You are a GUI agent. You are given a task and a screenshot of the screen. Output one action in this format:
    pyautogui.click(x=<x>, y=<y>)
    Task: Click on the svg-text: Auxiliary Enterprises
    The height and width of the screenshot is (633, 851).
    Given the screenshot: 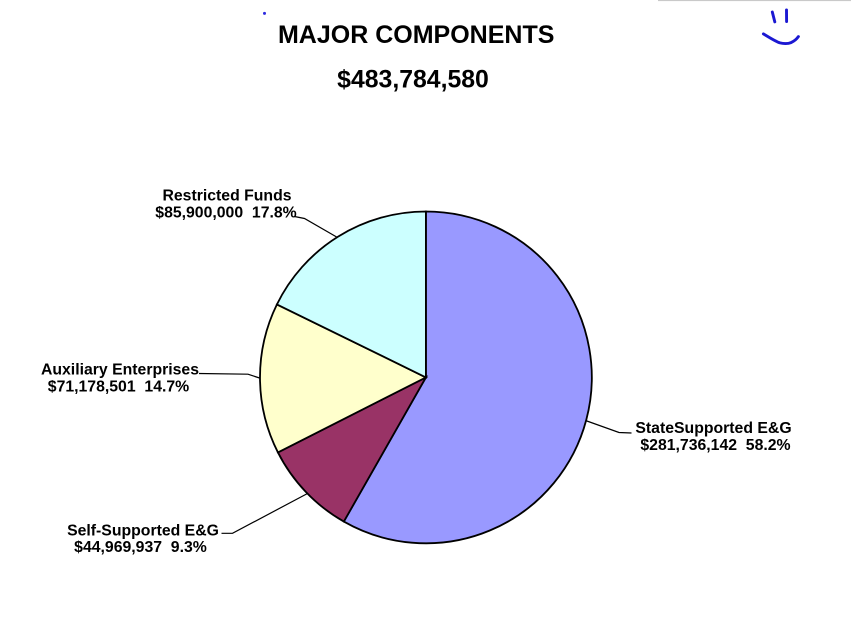 What is the action you would take?
    pyautogui.click(x=120, y=369)
    